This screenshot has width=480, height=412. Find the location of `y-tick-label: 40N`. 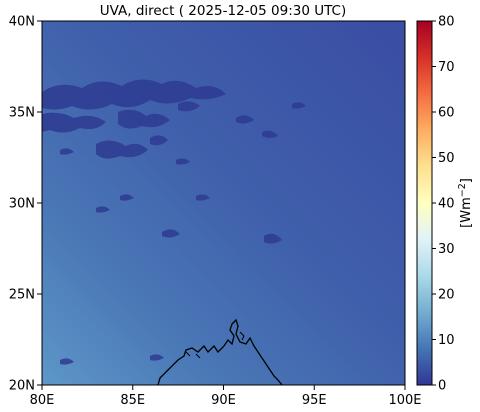

y-tick-label: 40N is located at coordinates (22, 22).